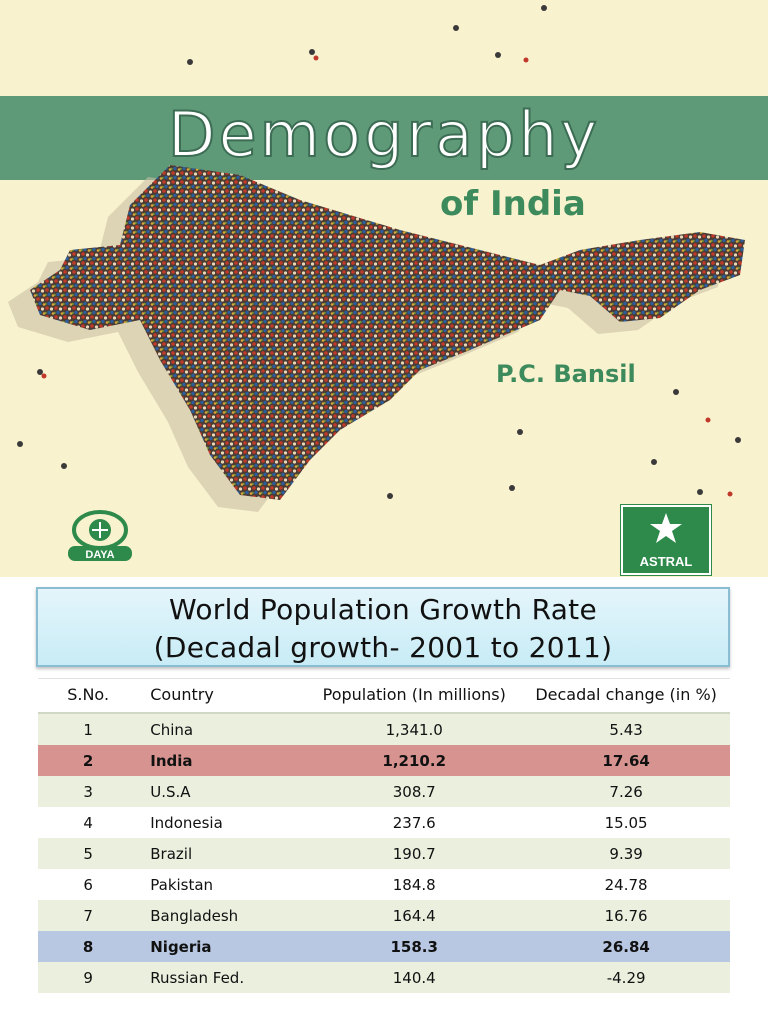  I want to click on cell-country: U.S.A, so click(222, 791).